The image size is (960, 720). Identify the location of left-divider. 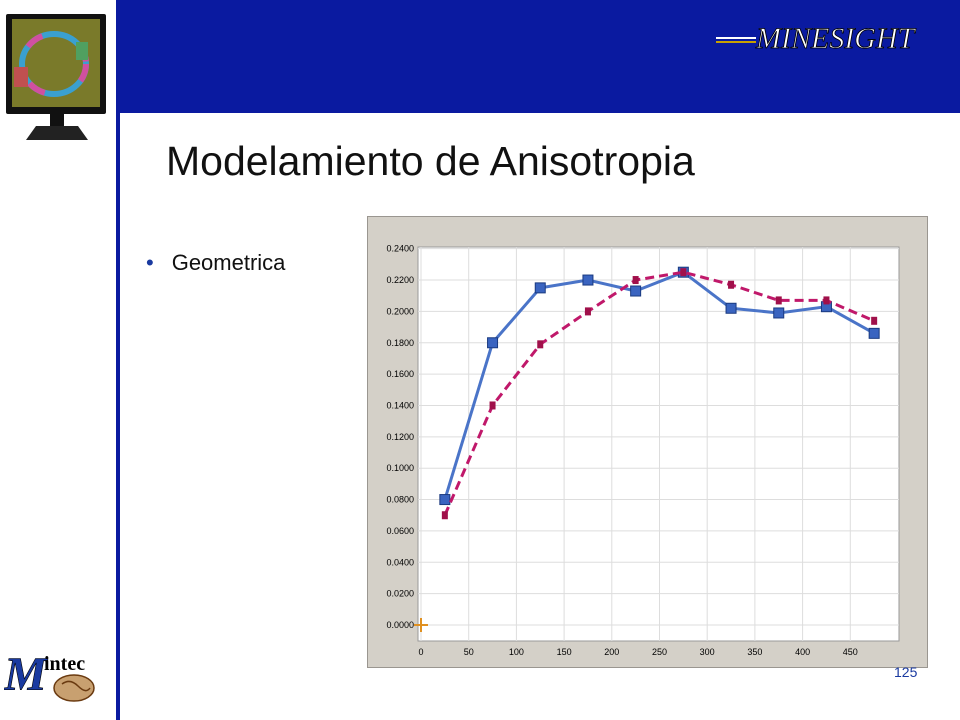
(118, 360).